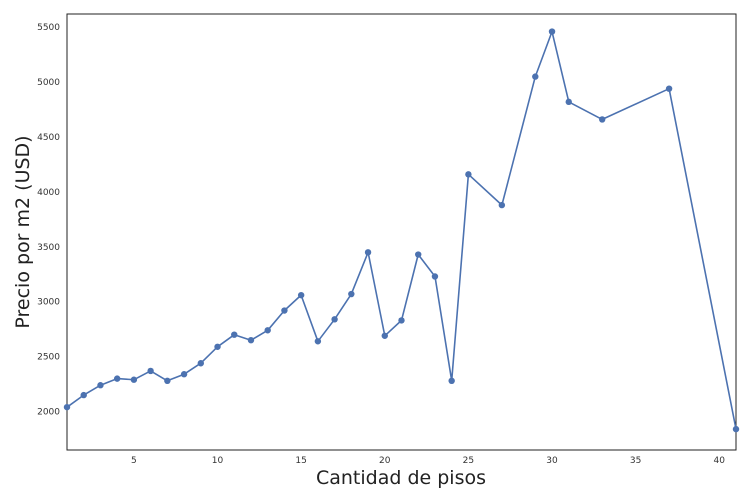  What do you see at coordinates (468, 461) in the screenshot?
I see `x-tick-label: 25` at bounding box center [468, 461].